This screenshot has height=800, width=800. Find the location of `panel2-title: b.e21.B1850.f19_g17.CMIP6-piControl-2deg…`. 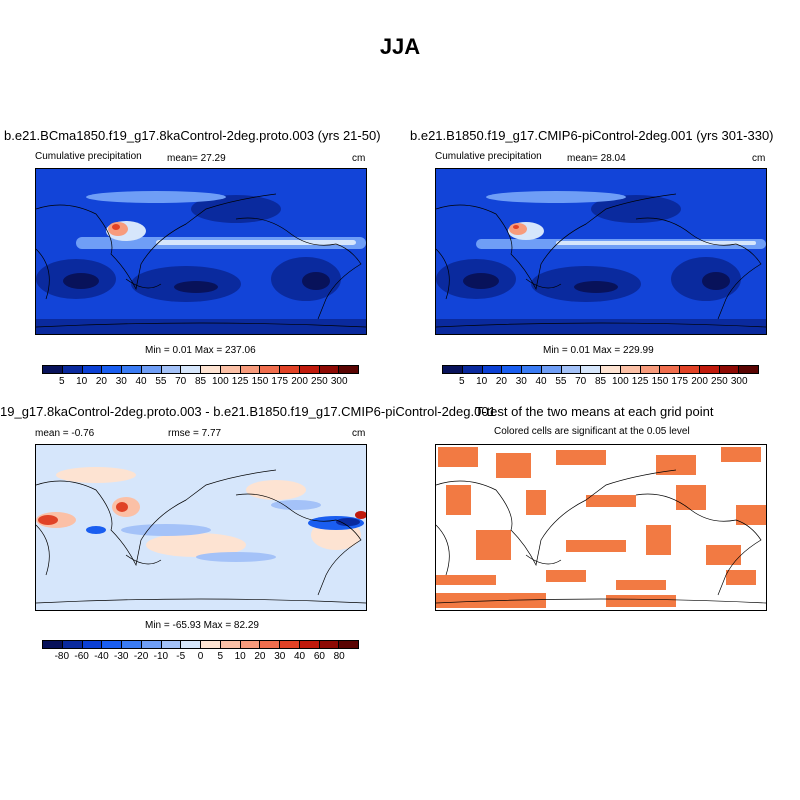

panel2-title: b.e21.B1850.f19_g17.CMIP6-piControl-2deg… is located at coordinates (592, 135).